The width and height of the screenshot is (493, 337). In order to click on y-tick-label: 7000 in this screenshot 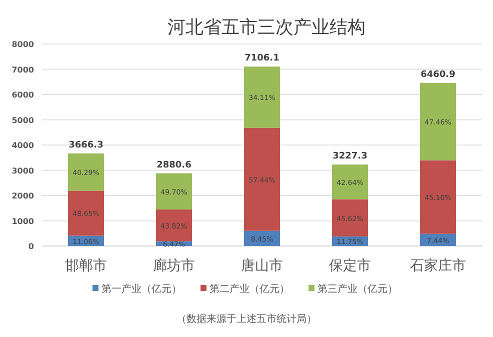, I will do `click(23, 69)`.